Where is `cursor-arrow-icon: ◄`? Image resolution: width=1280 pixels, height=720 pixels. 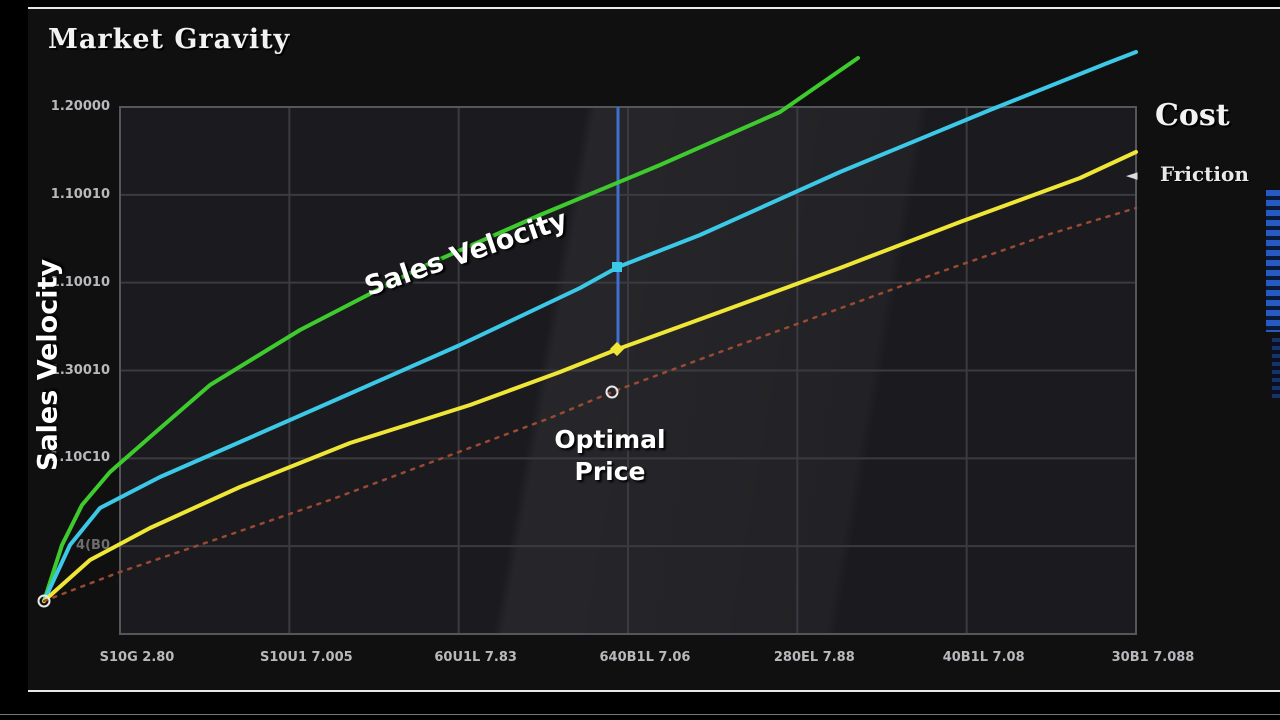
cursor-arrow-icon: ◄ is located at coordinates (1132, 175).